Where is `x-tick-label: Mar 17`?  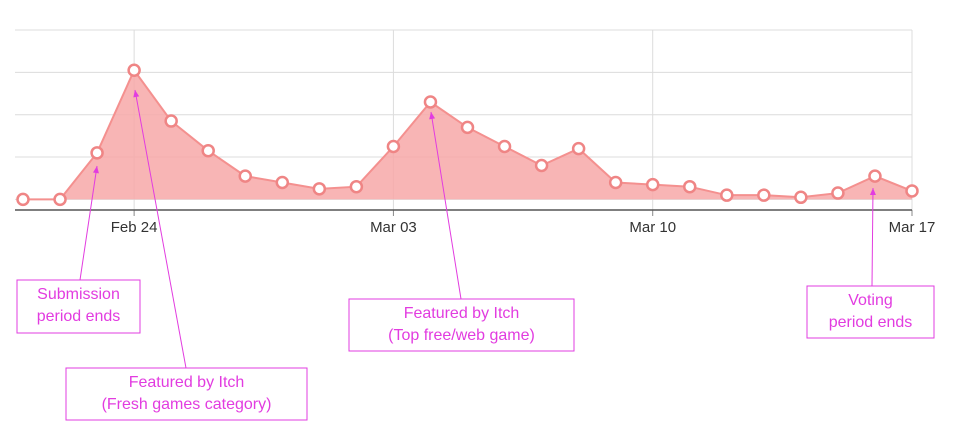
x-tick-label: Mar 17 is located at coordinates (912, 227).